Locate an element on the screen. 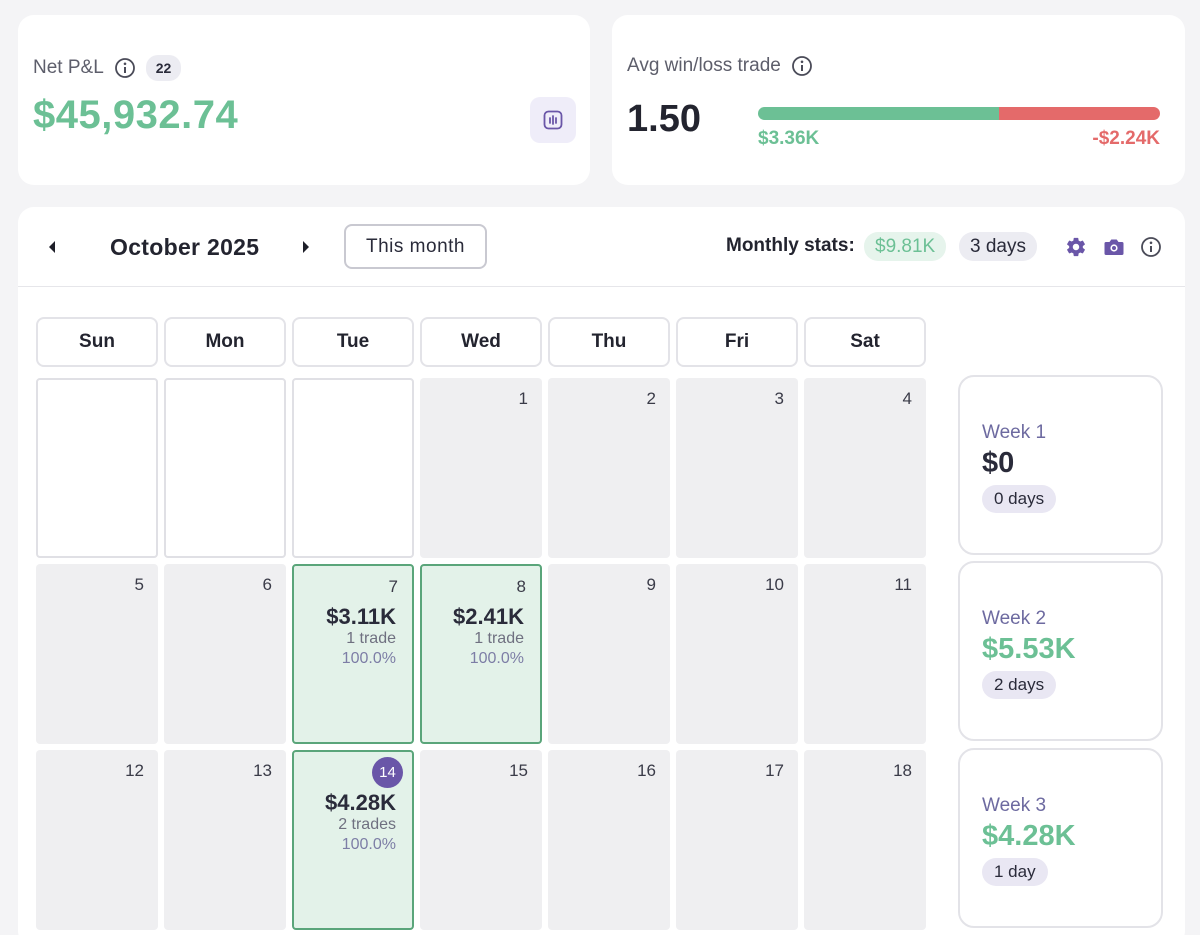 Image resolution: width=1200 pixels, height=935 pixels. calendar-day: 13 is located at coordinates (225, 840).